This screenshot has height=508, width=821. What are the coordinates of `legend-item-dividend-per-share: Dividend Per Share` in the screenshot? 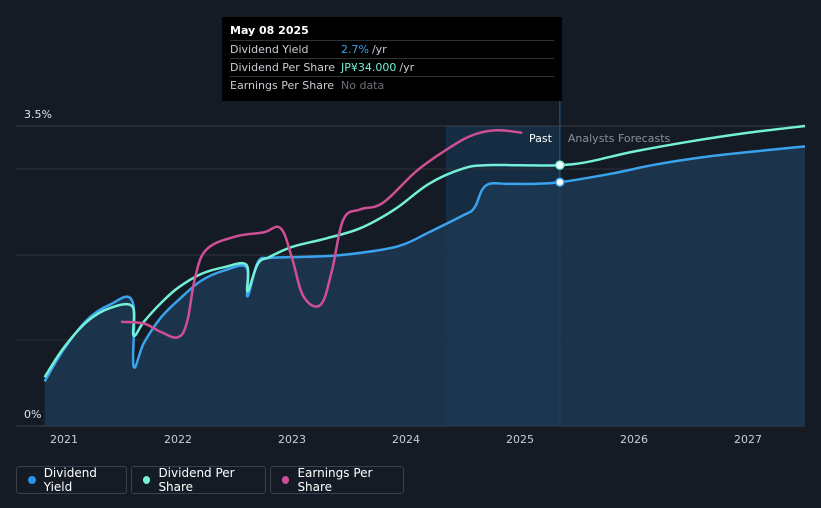 It's located at (198, 480).